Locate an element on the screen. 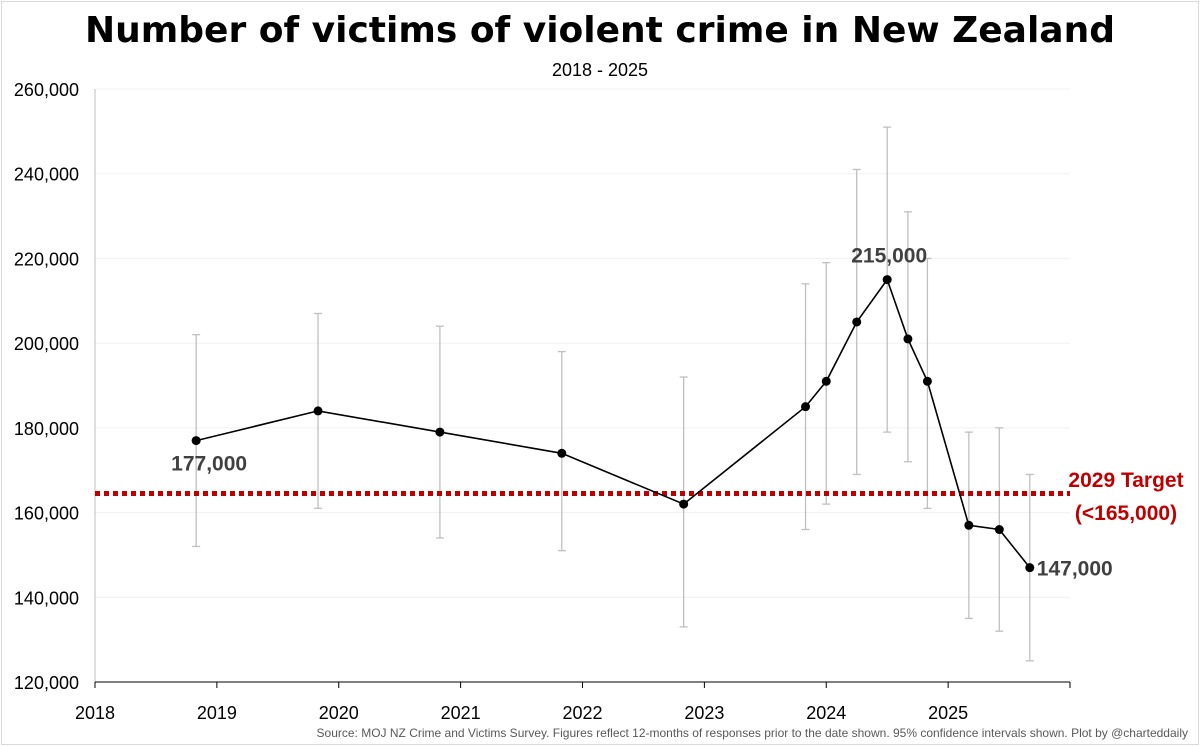 This screenshot has height=746, width=1200. x-tick-label: 2019 is located at coordinates (217, 713).